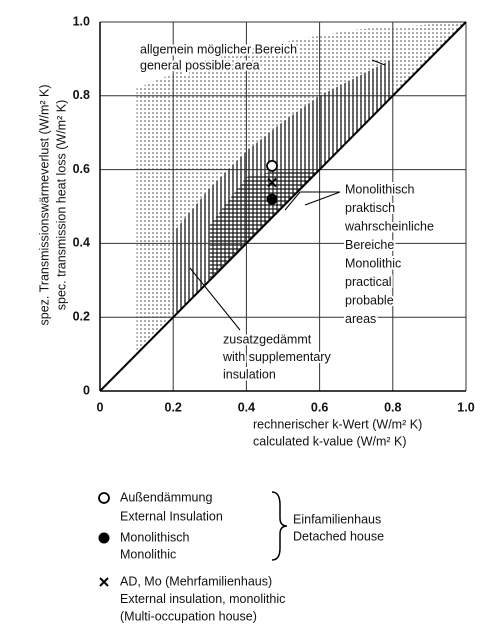  Describe the element at coordinates (330, 441) in the screenshot. I see `x-axis-label: calculated k-value (W/m² K)` at that location.